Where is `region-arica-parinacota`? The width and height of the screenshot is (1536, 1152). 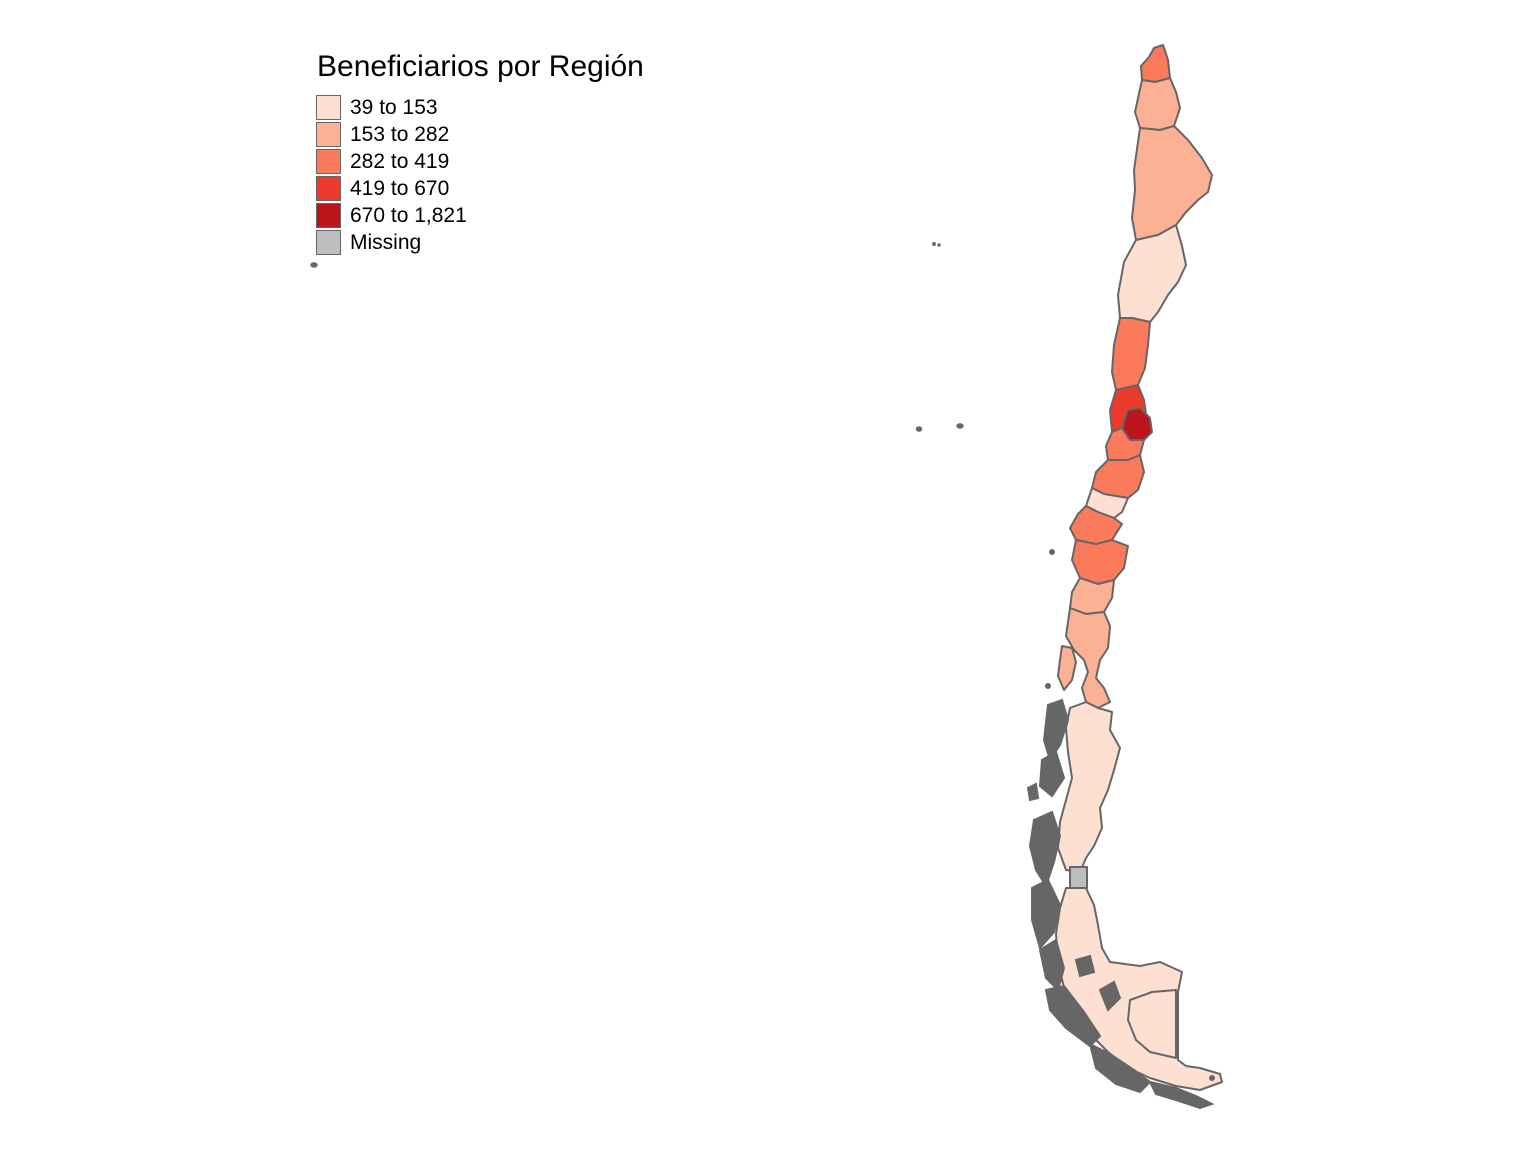
region-arica-parinacota is located at coordinates (1155, 63).